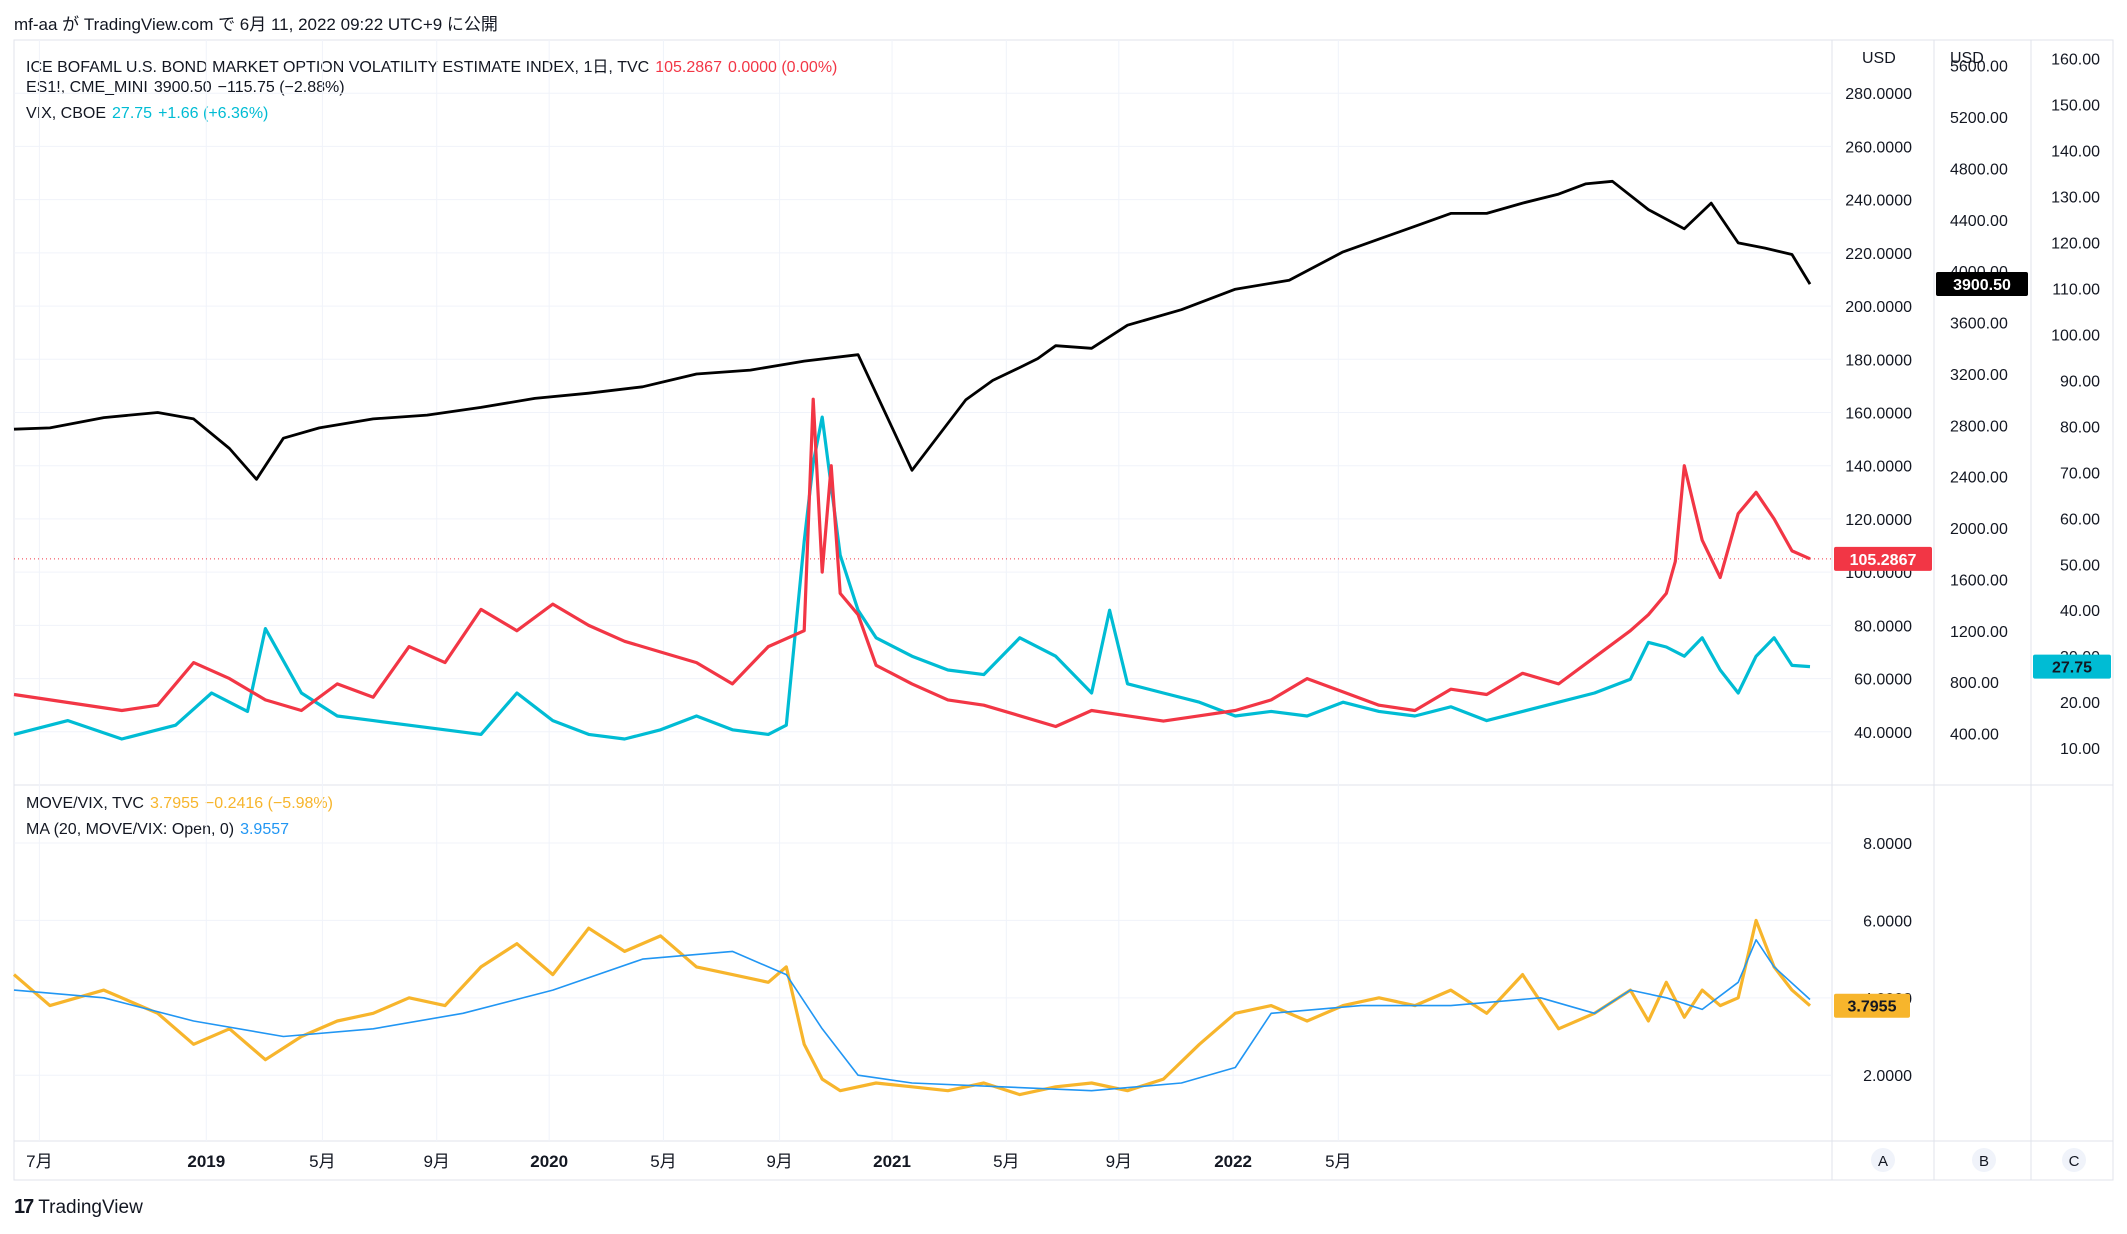  What do you see at coordinates (66, 113) in the screenshot?
I see `legend-top-name: VIX, CBOE` at bounding box center [66, 113].